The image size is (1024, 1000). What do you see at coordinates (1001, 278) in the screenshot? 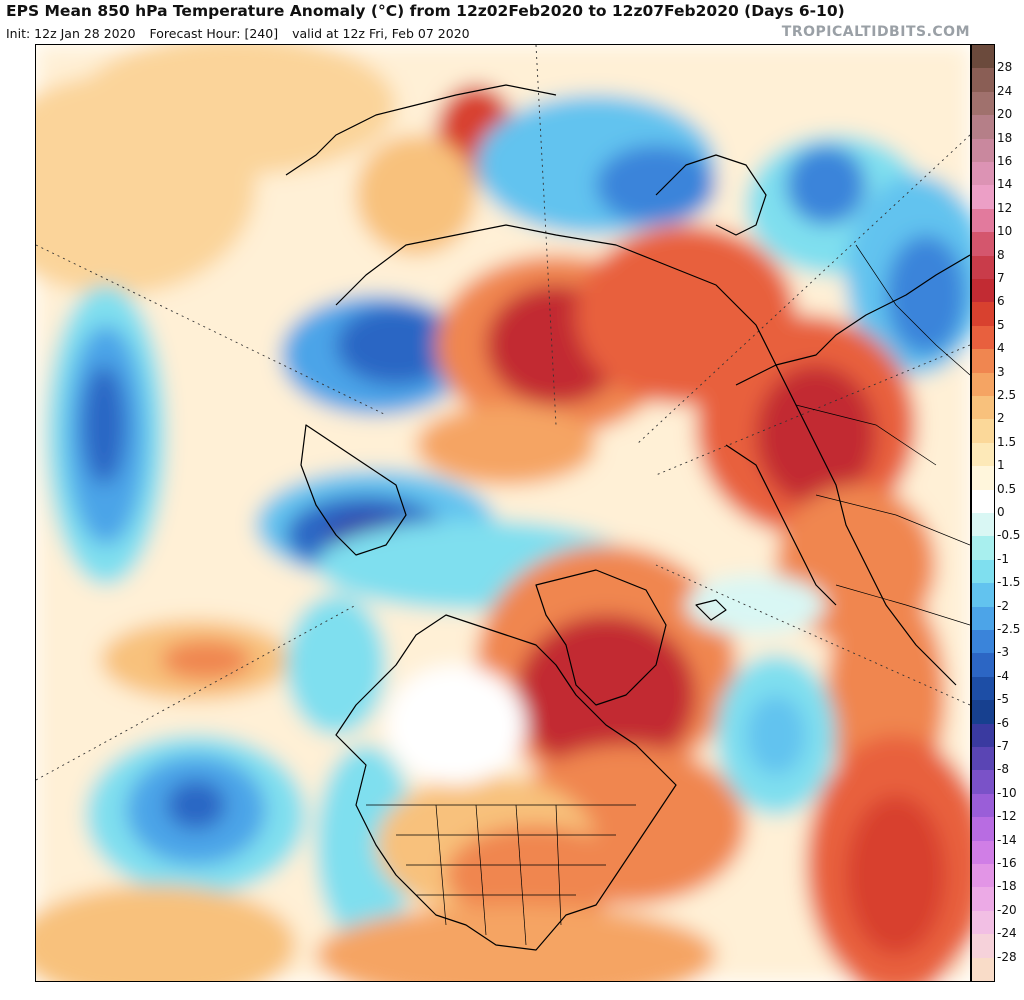
I see `colorbar-label: 7` at bounding box center [1001, 278].